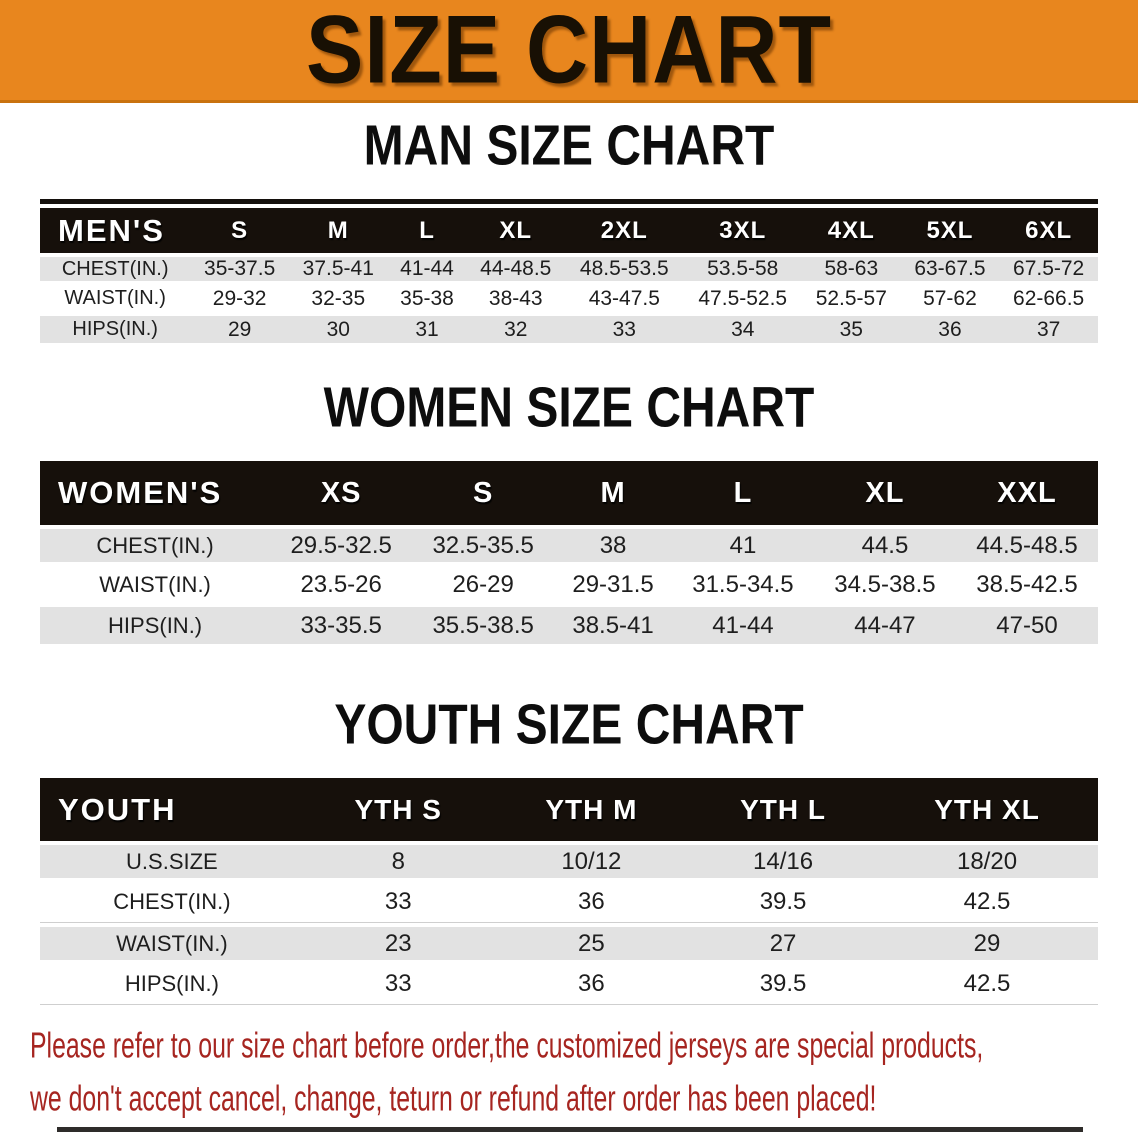 The image size is (1138, 1132). What do you see at coordinates (341, 627) in the screenshot?
I see `size-value-cell: 33-35.5` at bounding box center [341, 627].